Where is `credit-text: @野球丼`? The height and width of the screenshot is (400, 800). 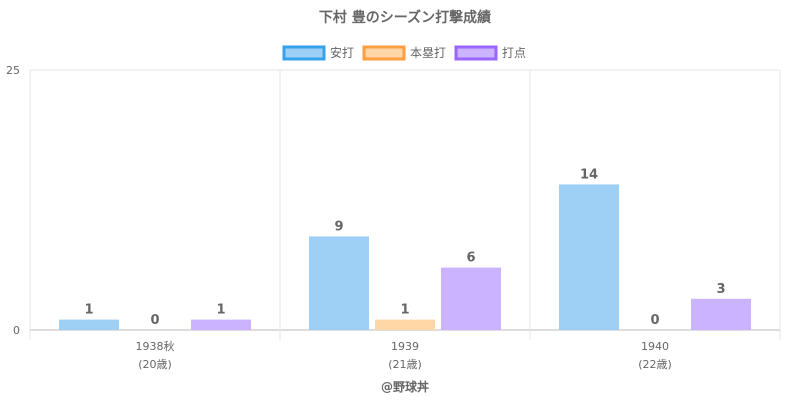
credit-text: @野球丼 is located at coordinates (405, 386).